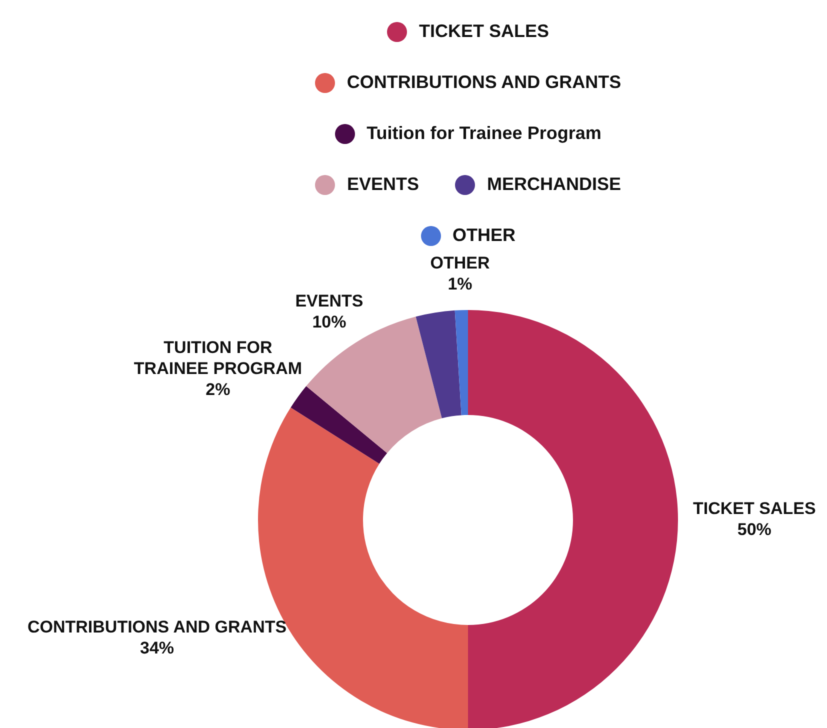 Image resolution: width=827 pixels, height=728 pixels. I want to click on legend-label: EVENTS, so click(382, 184).